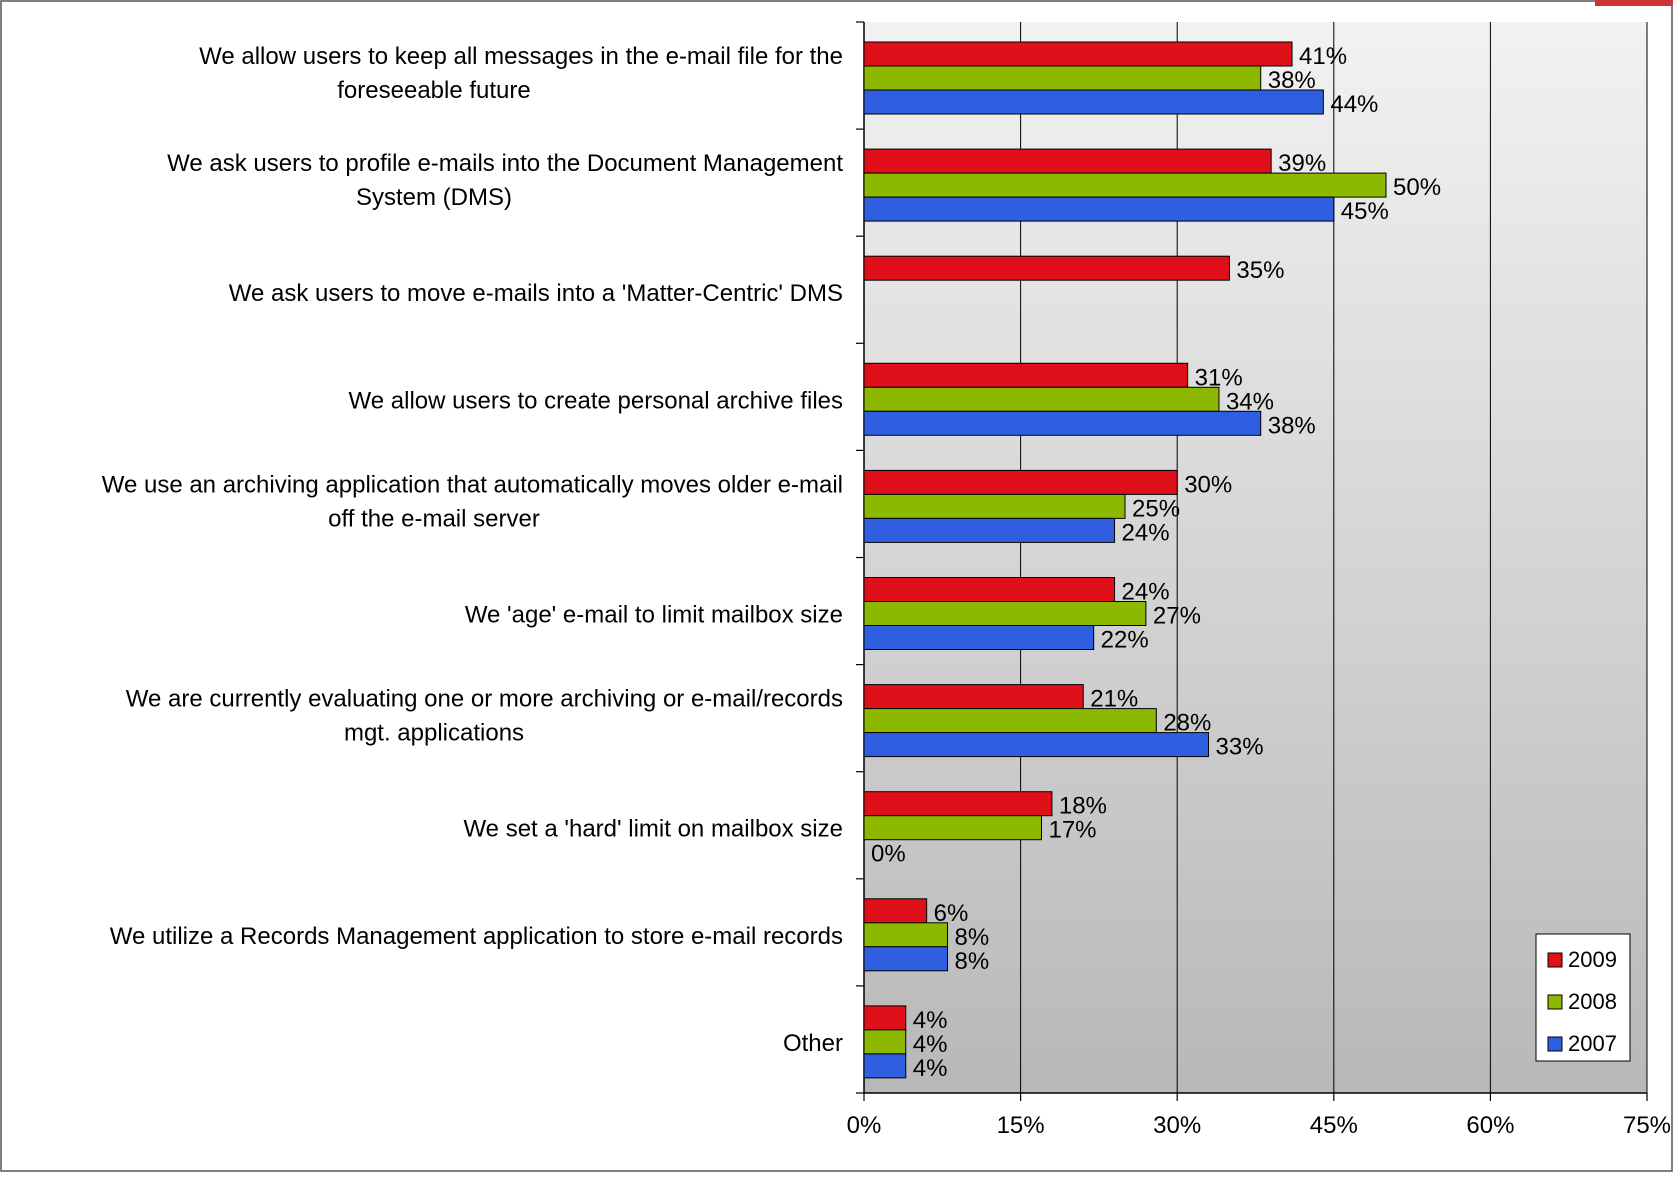  I want to click on category-label: We set a 'hard' limit on mailbox size, so click(653, 829).